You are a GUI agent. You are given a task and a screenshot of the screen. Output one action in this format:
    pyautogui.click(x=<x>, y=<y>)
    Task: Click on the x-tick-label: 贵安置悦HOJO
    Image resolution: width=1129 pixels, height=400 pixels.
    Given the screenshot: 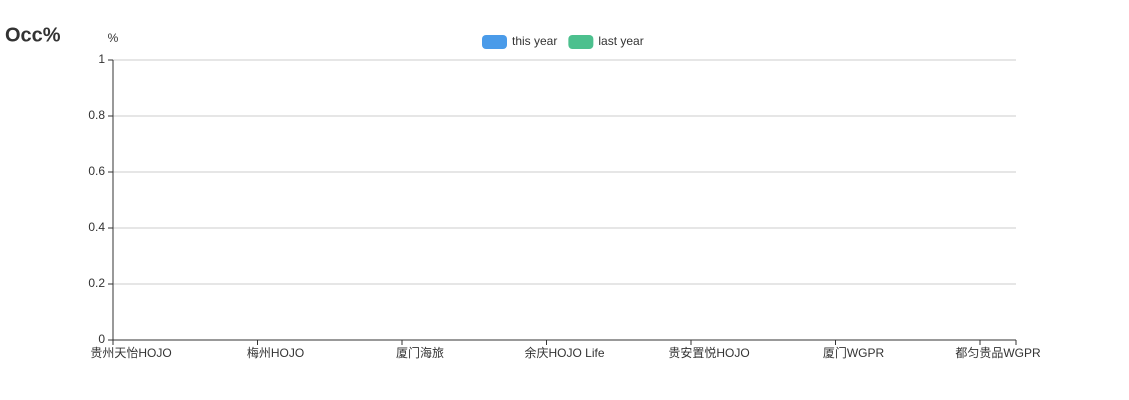 What is the action you would take?
    pyautogui.click(x=708, y=352)
    